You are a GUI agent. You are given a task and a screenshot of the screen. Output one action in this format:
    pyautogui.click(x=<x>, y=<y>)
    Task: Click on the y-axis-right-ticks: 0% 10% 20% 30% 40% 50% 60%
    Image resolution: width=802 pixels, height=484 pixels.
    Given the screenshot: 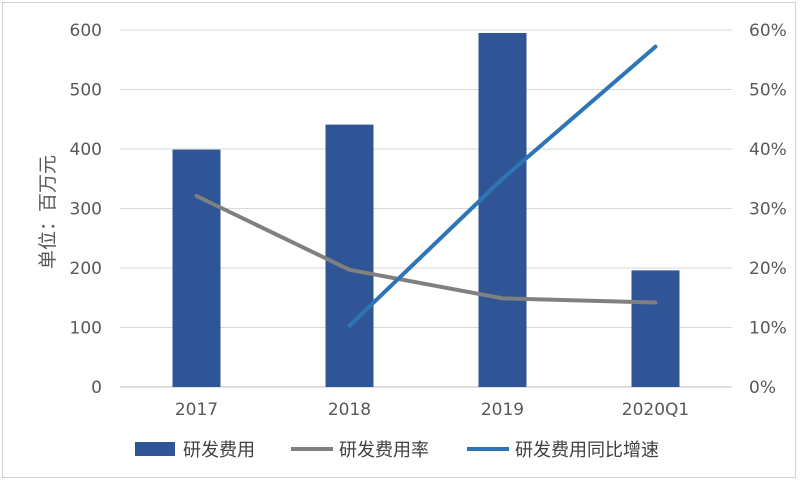 What is the action you would take?
    pyautogui.click(x=768, y=209)
    